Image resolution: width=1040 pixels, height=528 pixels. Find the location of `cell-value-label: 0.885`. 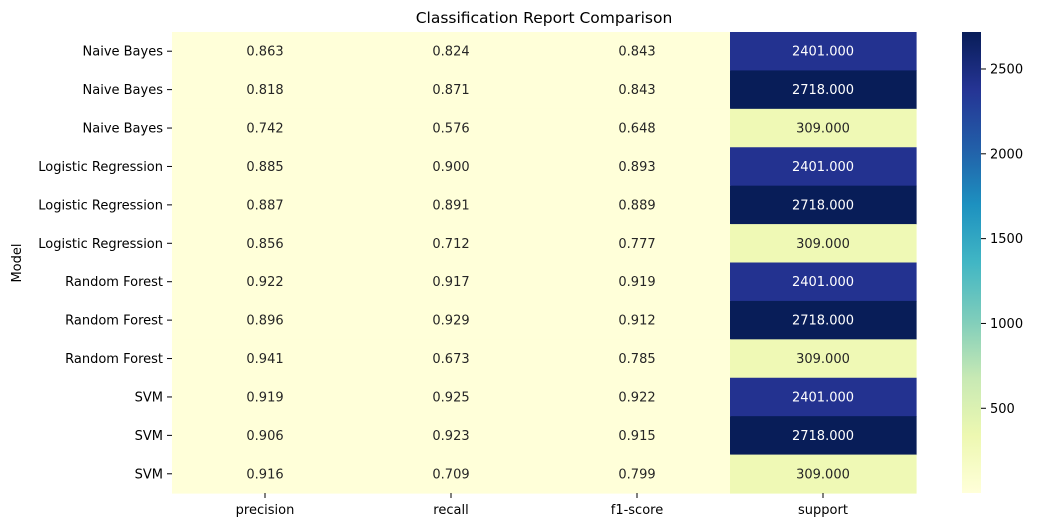

cell-value-label: 0.885 is located at coordinates (264, 167).